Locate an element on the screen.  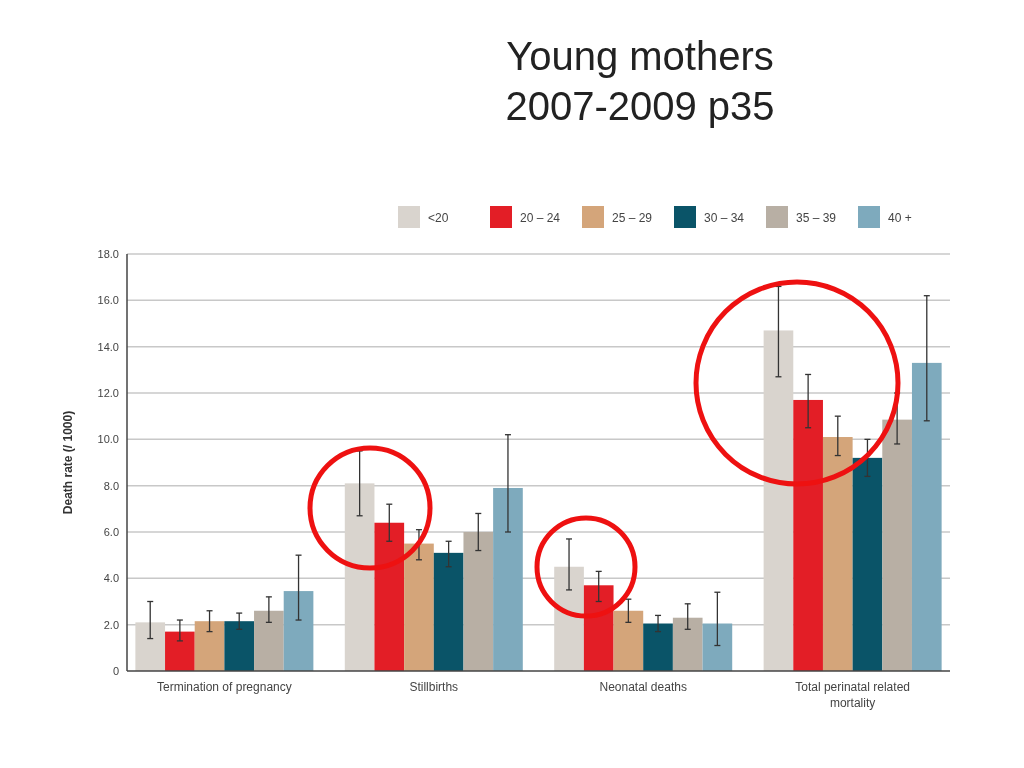
y-tick-label: 0 is located at coordinates (115, 671).